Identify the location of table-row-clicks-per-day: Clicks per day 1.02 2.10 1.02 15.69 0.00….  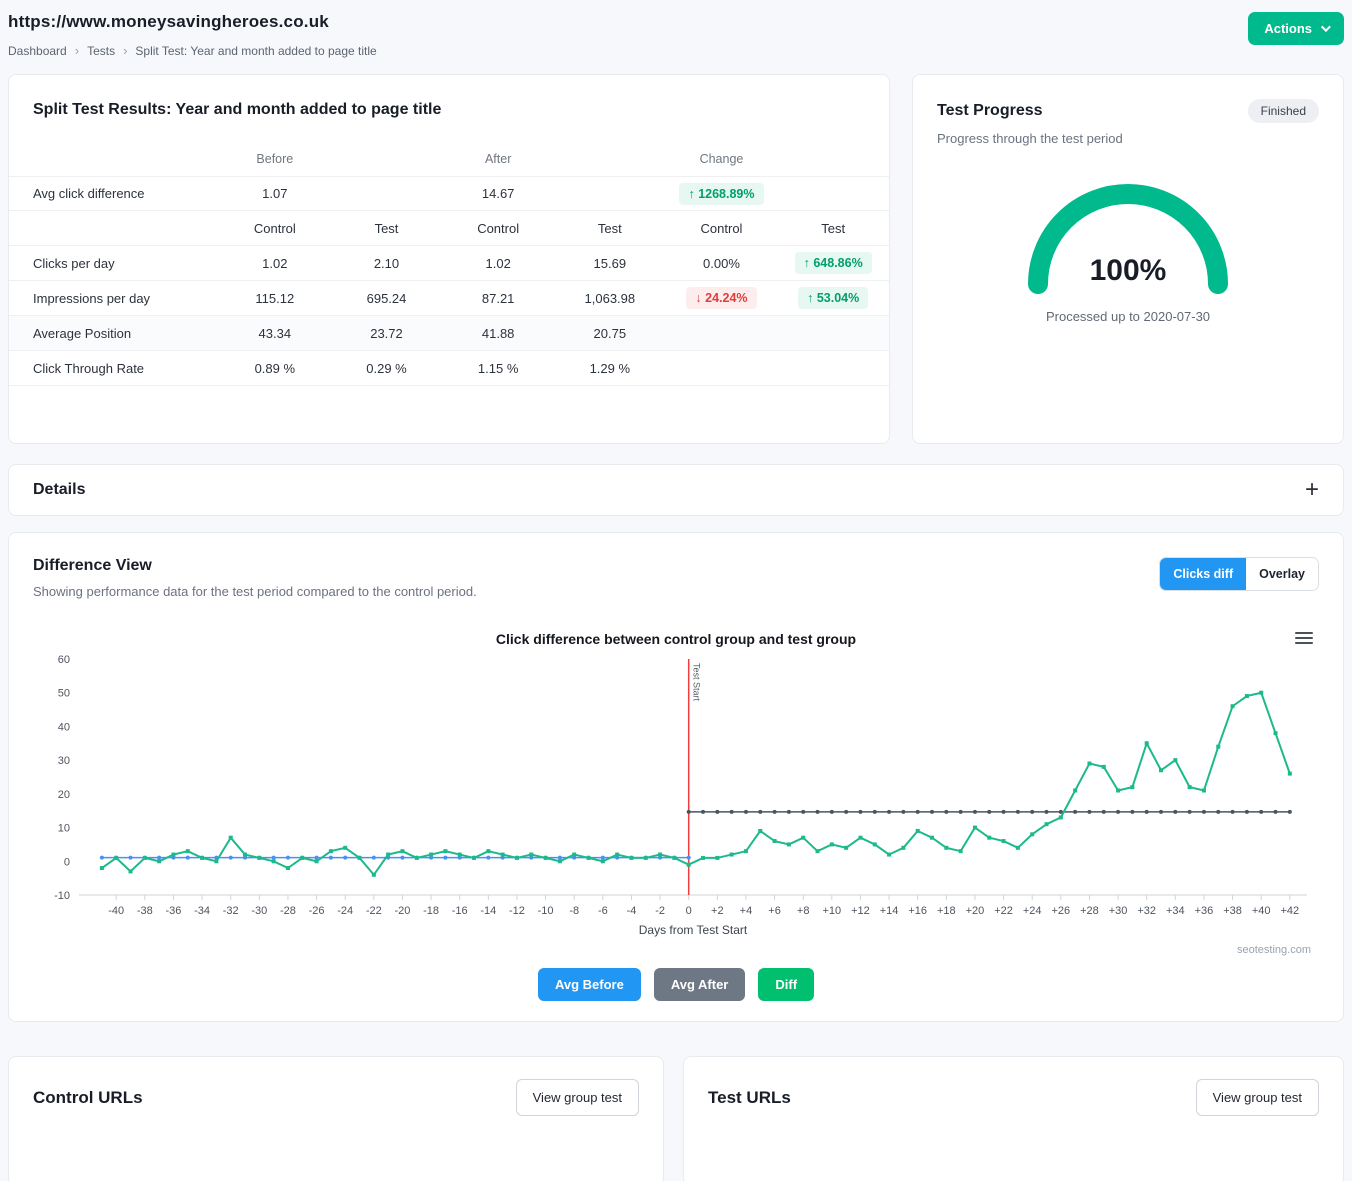
(449, 263).